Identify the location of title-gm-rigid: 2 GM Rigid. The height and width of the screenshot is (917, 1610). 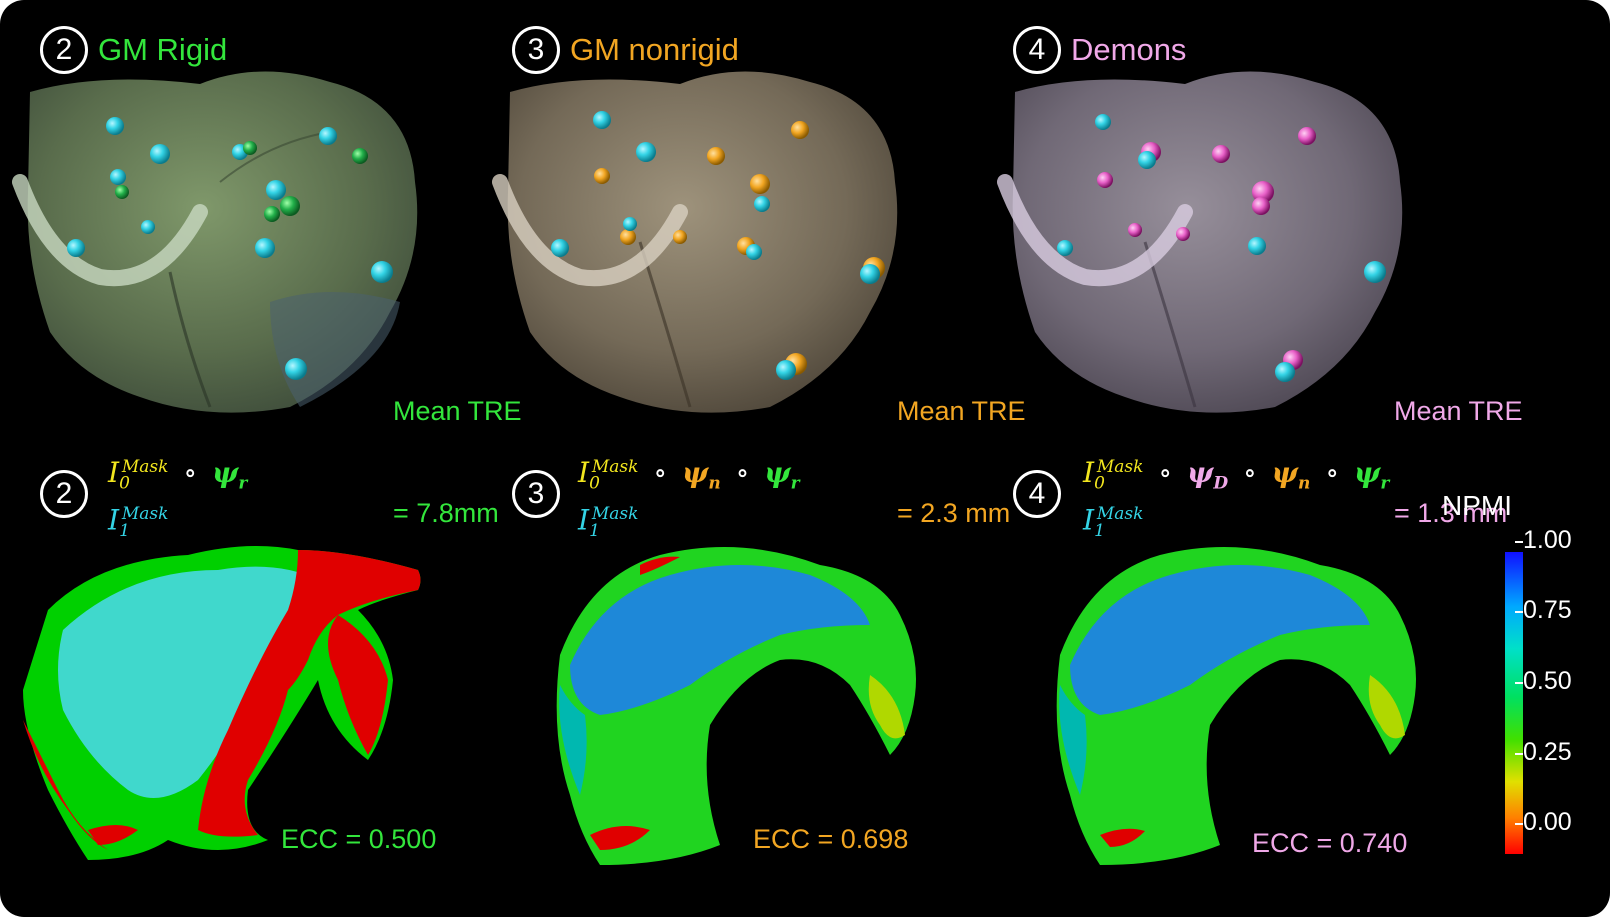
(133, 50).